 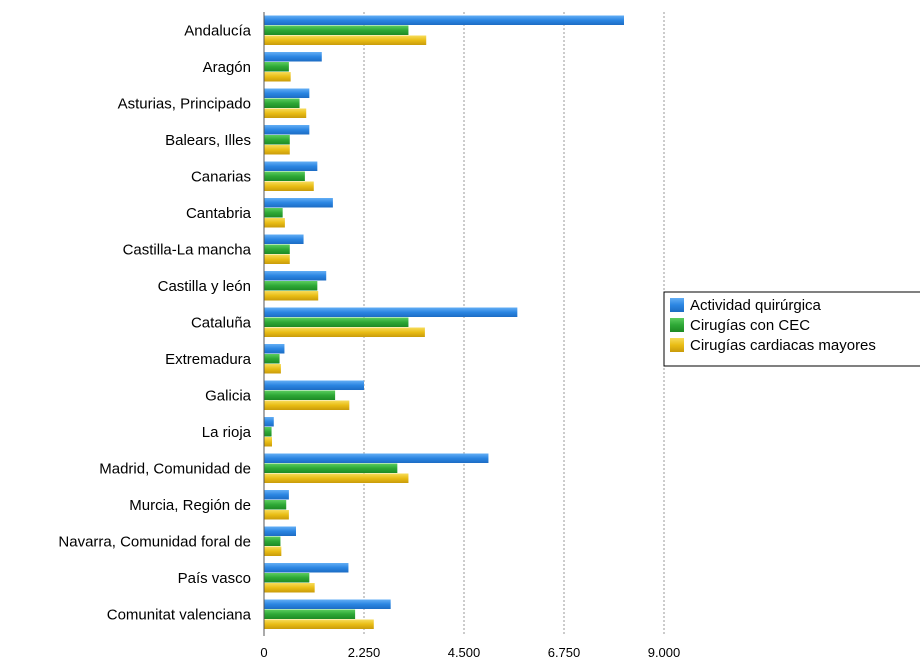 What do you see at coordinates (227, 67) in the screenshot?
I see `category-label: Aragón` at bounding box center [227, 67].